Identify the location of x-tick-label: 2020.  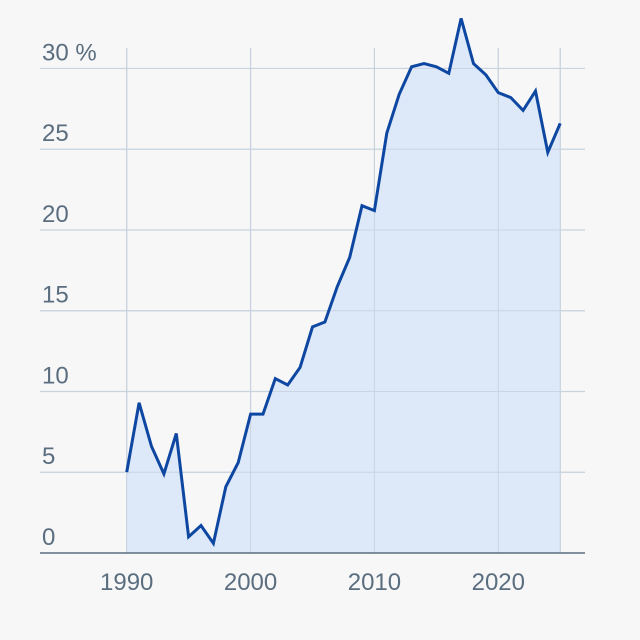
(498, 582).